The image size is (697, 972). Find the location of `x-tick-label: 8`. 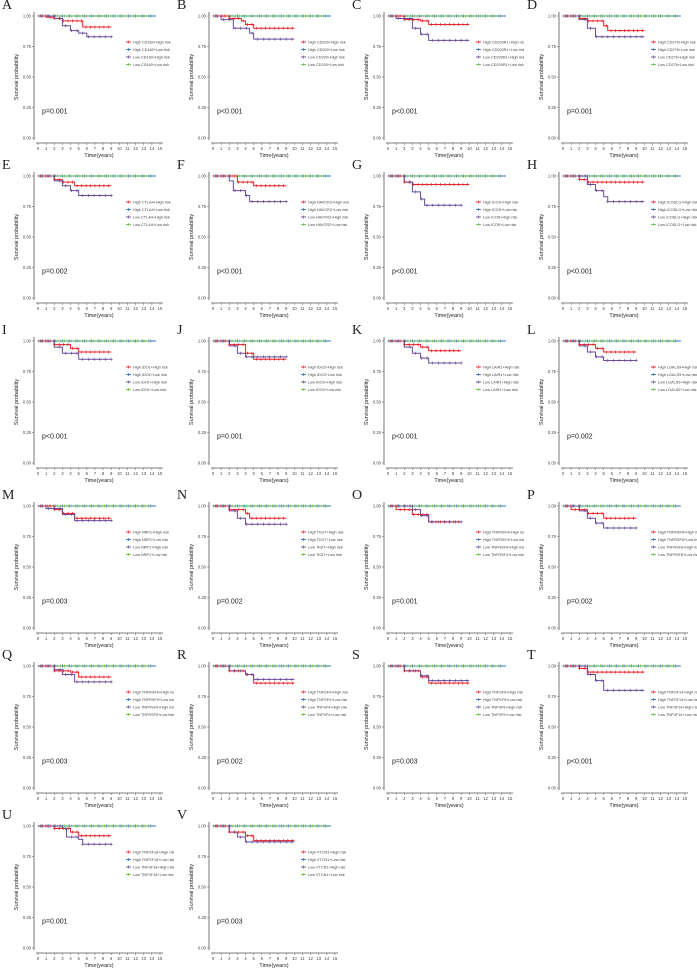

x-tick-label: 8 is located at coordinates (278, 473).